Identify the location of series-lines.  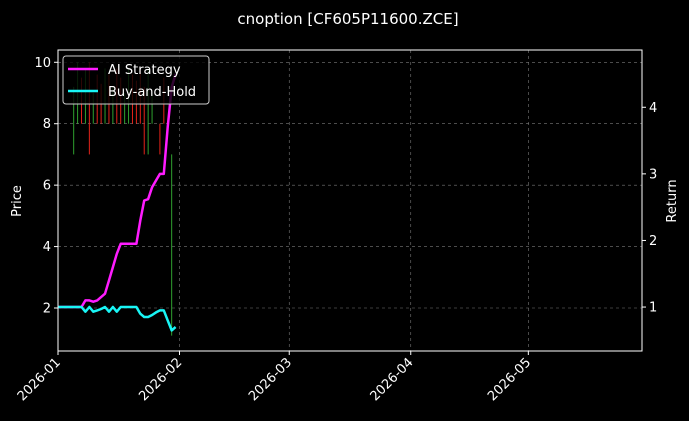
(117, 202).